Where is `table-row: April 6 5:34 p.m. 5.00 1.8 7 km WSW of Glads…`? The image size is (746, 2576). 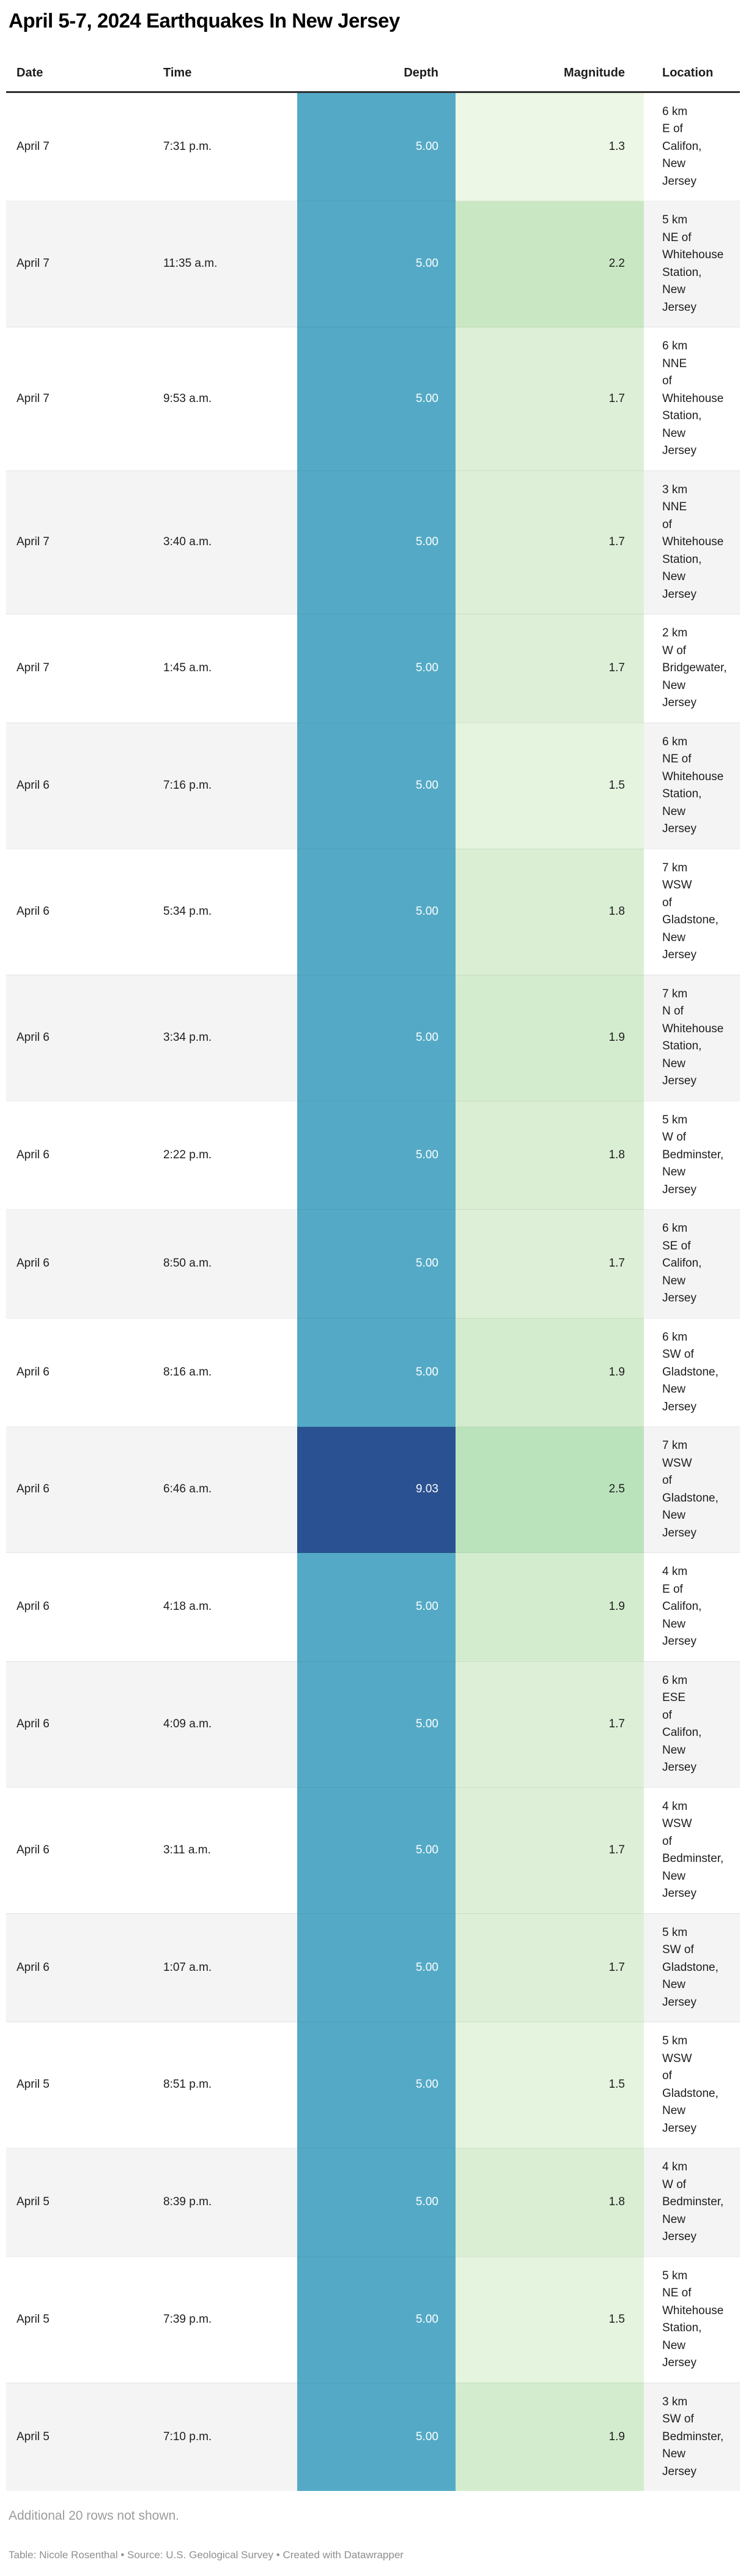 table-row: April 6 5:34 p.m. 5.00 1.8 7 km WSW of Glads… is located at coordinates (373, 911).